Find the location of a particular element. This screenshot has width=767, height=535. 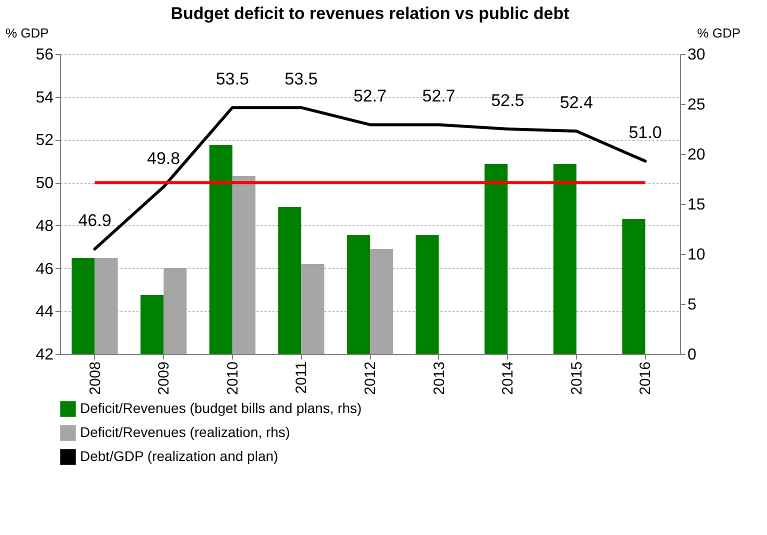

y-tick-label: 42 is located at coordinates (45, 355).